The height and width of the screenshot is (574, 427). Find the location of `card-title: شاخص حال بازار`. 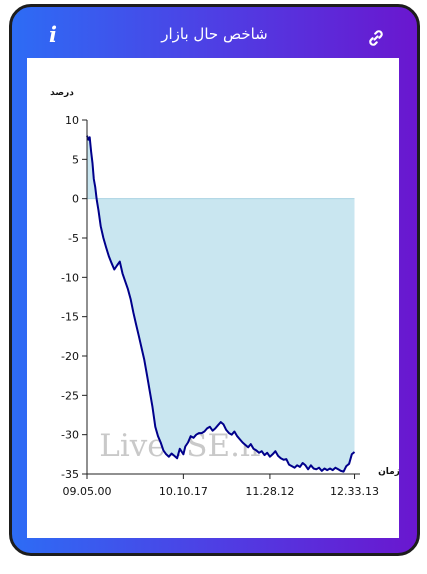

card-title: شاخص حال بازار is located at coordinates (214, 34).